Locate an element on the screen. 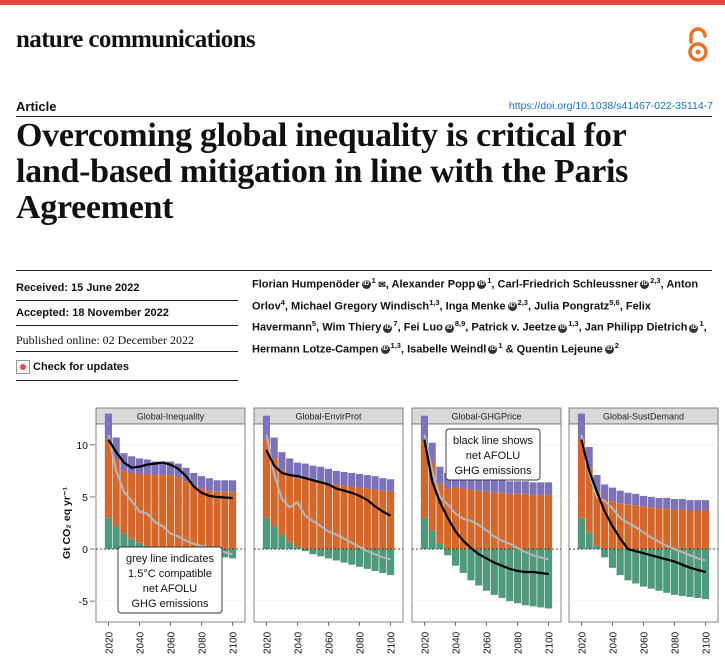  y-tick-label: 5 is located at coordinates (85, 498).